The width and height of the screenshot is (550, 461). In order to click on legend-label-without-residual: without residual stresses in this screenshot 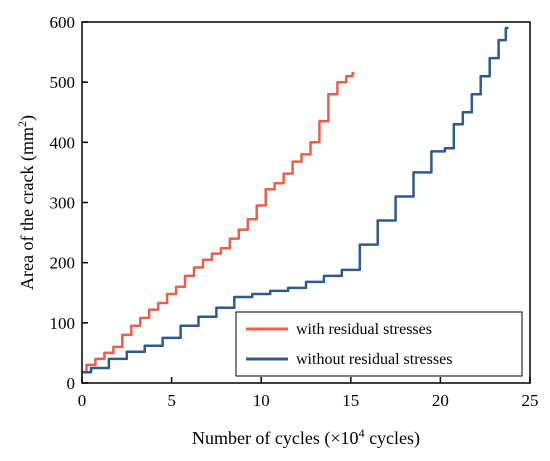, I will do `click(374, 359)`.